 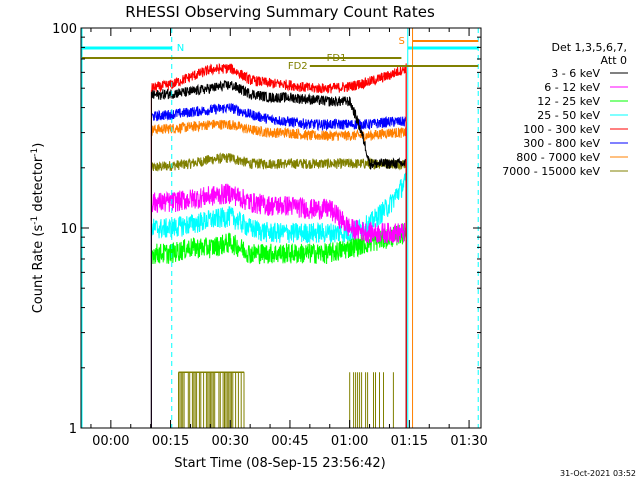 I want to click on y-axis-label-sup1: -1, so click(x=35, y=220).